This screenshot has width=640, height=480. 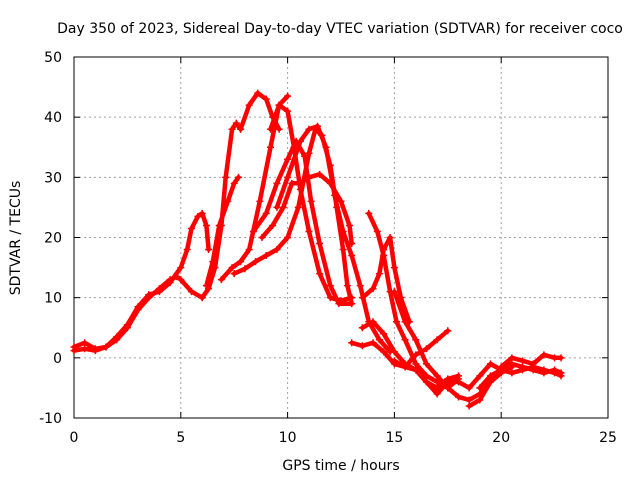 What do you see at coordinates (53, 239) in the screenshot?
I see `y-tick-label: 20` at bounding box center [53, 239].